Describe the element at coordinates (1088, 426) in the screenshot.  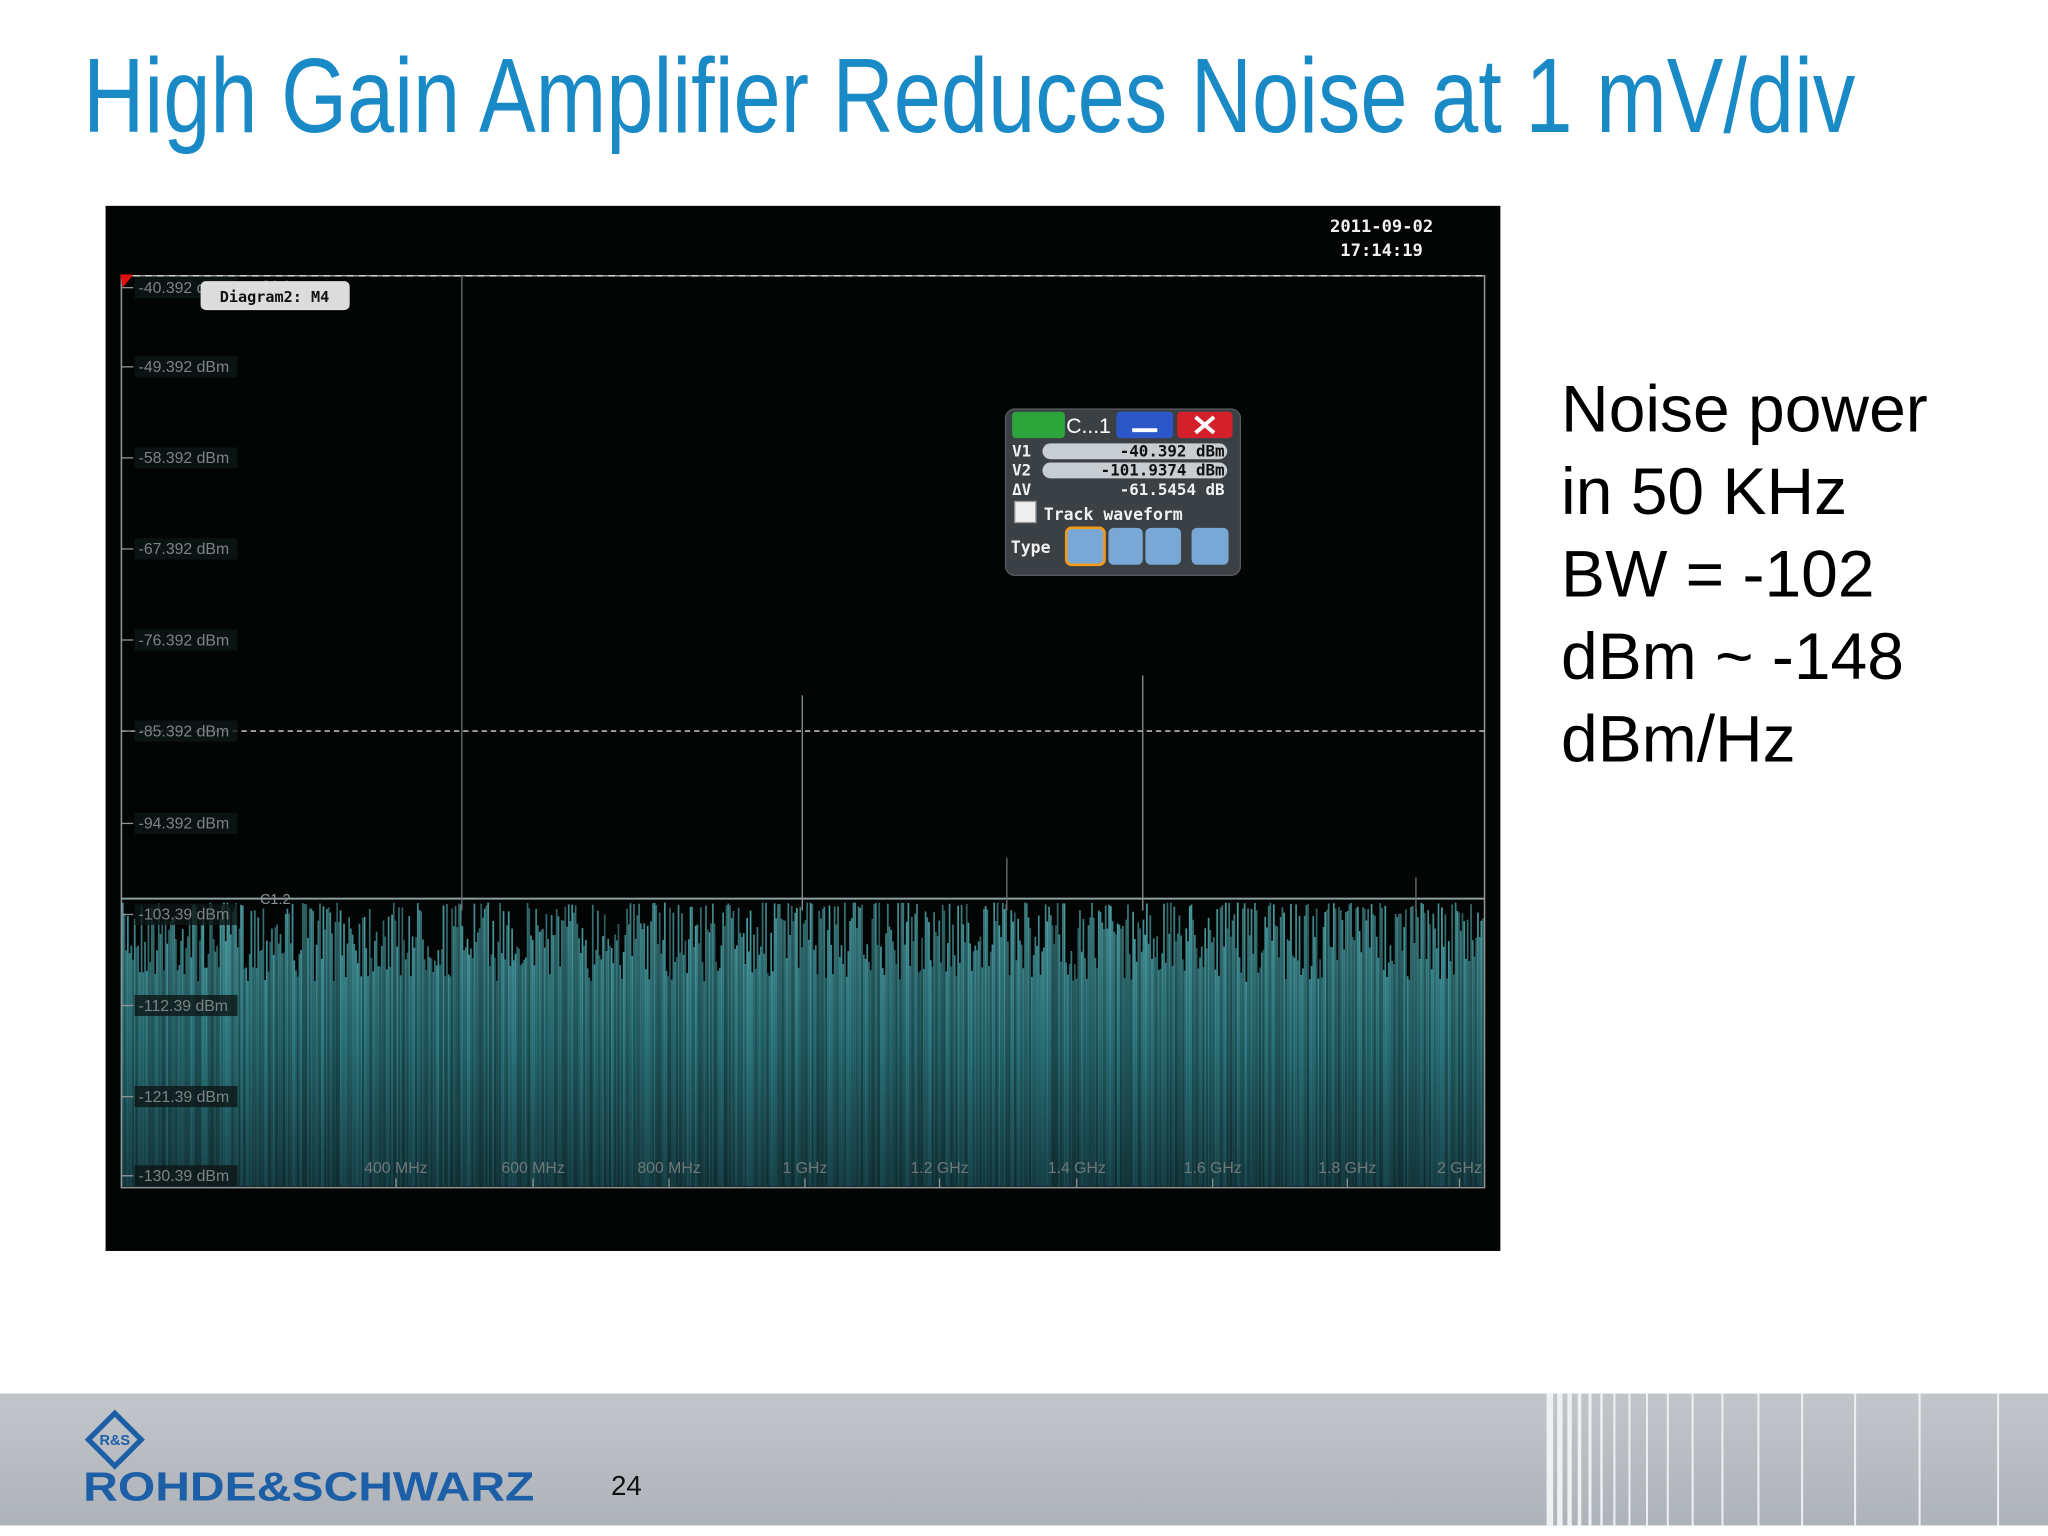
I see `dialog-title: C...1` at that location.